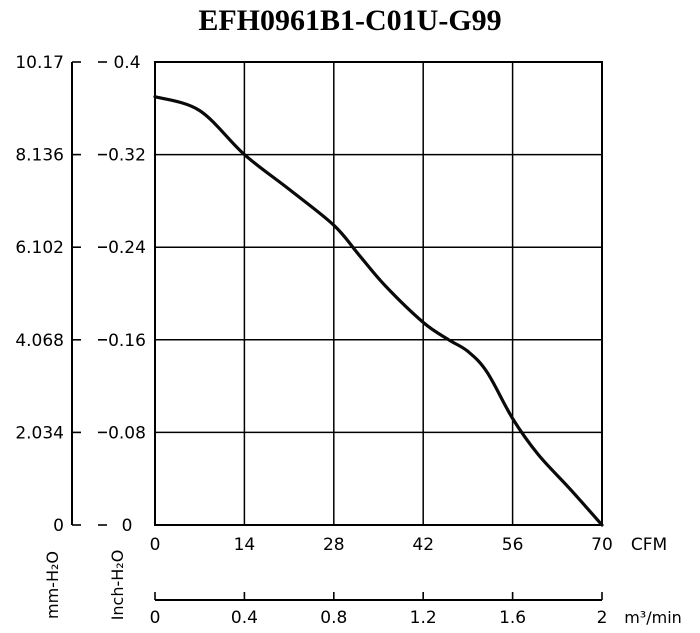 The image size is (700, 633). What do you see at coordinates (39, 433) in the screenshot?
I see `mm-tick-label: 2.034` at bounding box center [39, 433].